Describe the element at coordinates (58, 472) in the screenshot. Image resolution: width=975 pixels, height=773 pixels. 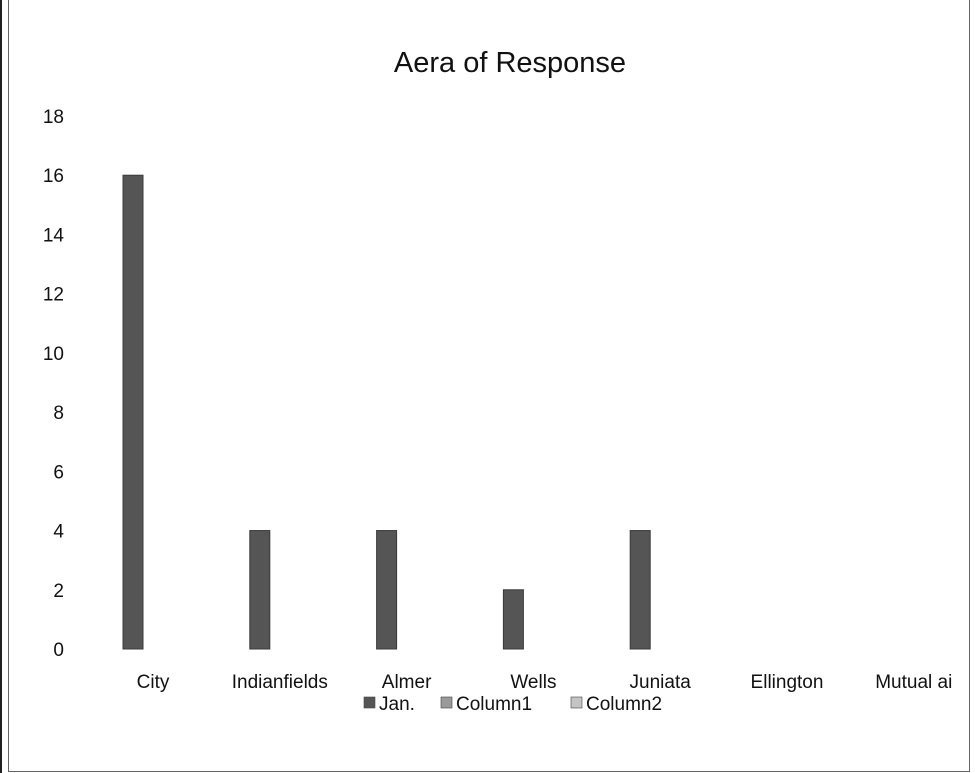
I see `y-tick-label: 6` at that location.